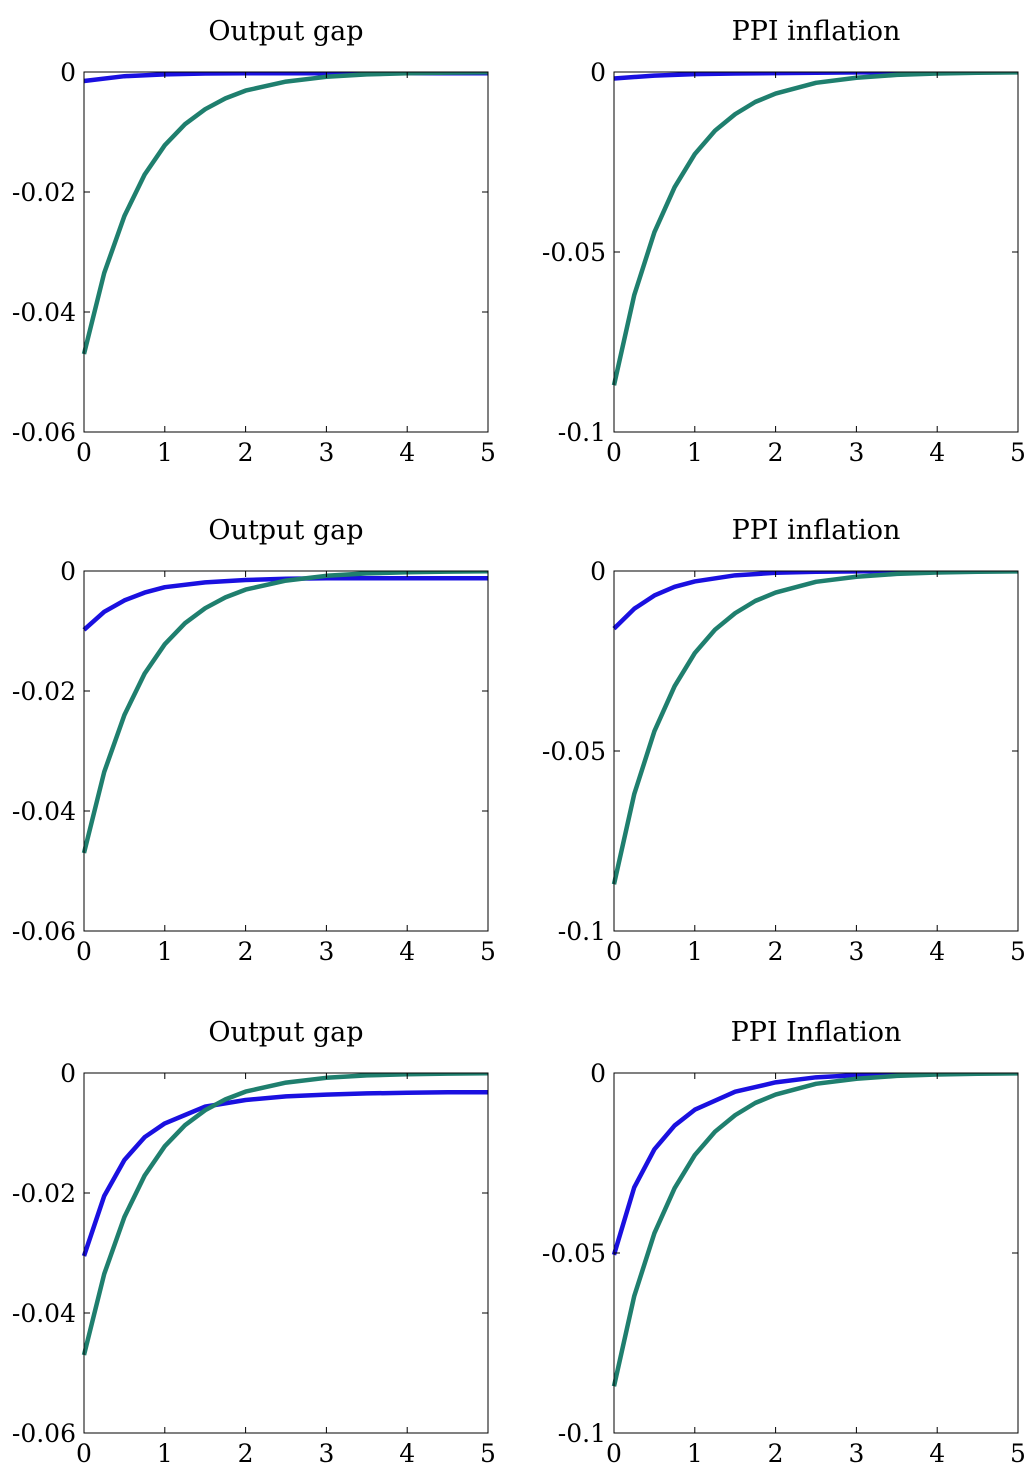  I want to click on chart-title: PPI Inflation, so click(816, 1032).